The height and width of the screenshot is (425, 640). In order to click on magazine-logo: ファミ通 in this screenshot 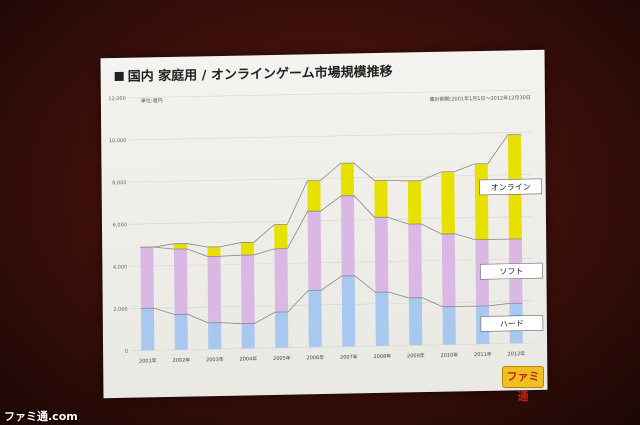, I will do `click(523, 384)`.